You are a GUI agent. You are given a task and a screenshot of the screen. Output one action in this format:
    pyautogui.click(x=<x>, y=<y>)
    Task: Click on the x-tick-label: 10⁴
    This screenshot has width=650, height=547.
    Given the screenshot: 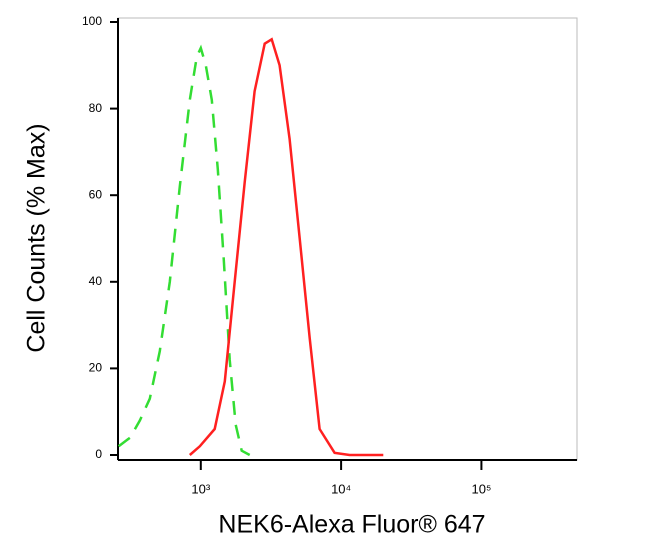 What is the action you would take?
    pyautogui.click(x=341, y=488)
    